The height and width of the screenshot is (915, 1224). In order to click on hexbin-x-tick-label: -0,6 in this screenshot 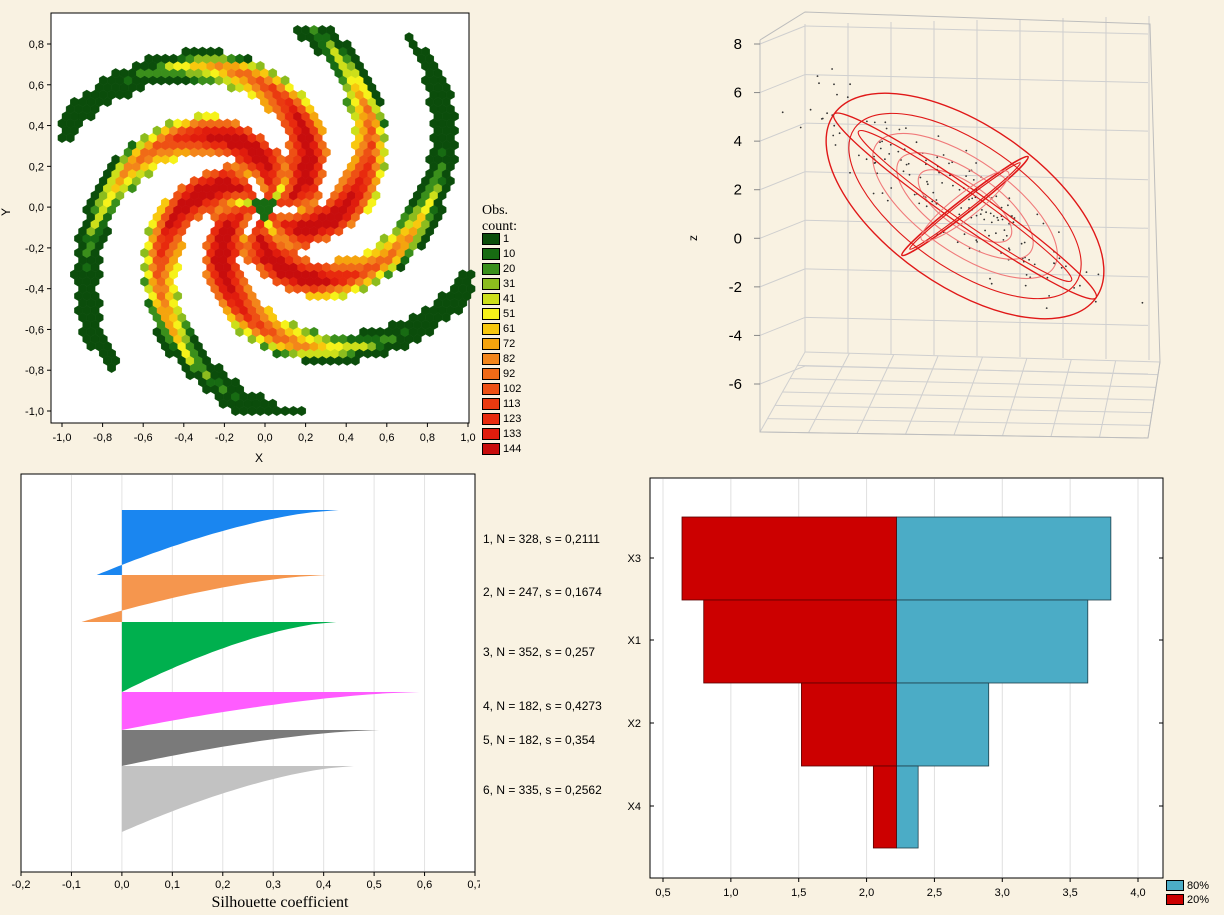, I will do `click(143, 438)`.